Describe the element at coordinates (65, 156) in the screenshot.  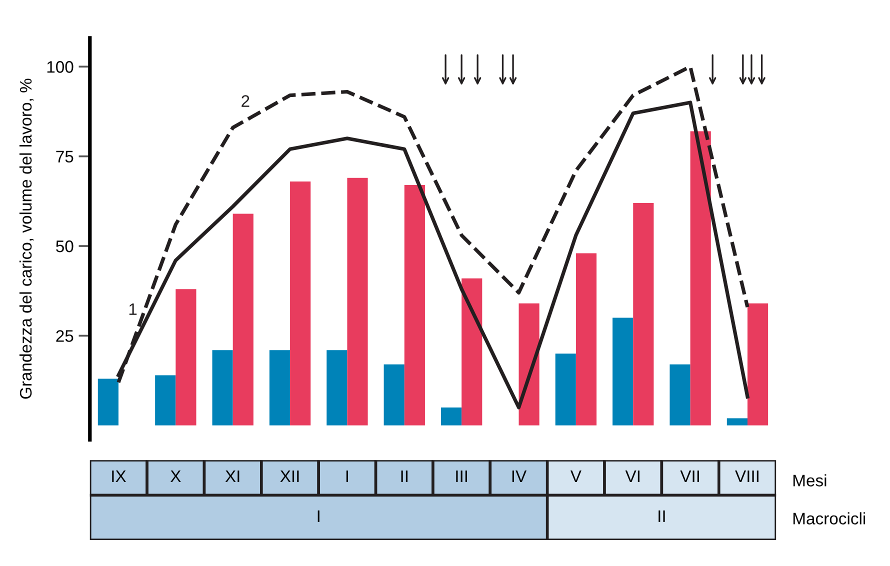
I see `y-tick-label: 75` at that location.